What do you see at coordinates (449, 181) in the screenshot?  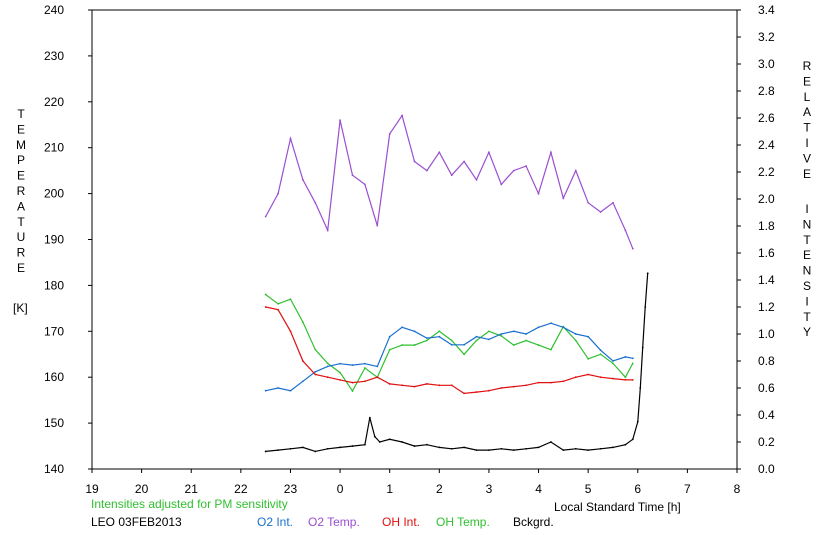 I see `series-o2-temp-line` at bounding box center [449, 181].